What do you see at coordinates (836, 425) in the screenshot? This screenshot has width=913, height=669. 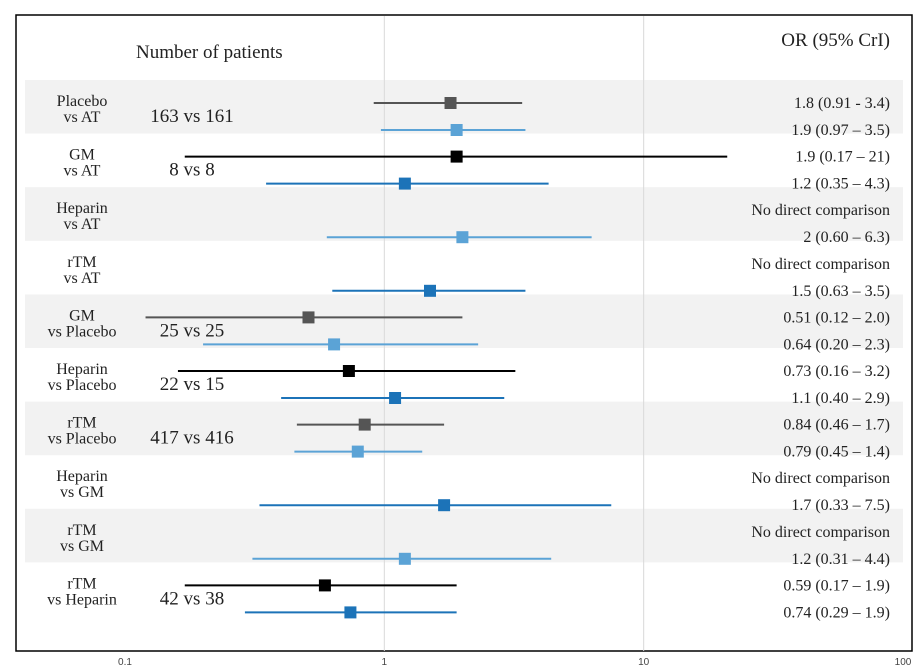 I see `or-ci-text: 0.84 (0.46 – 1.7)` at bounding box center [836, 425].